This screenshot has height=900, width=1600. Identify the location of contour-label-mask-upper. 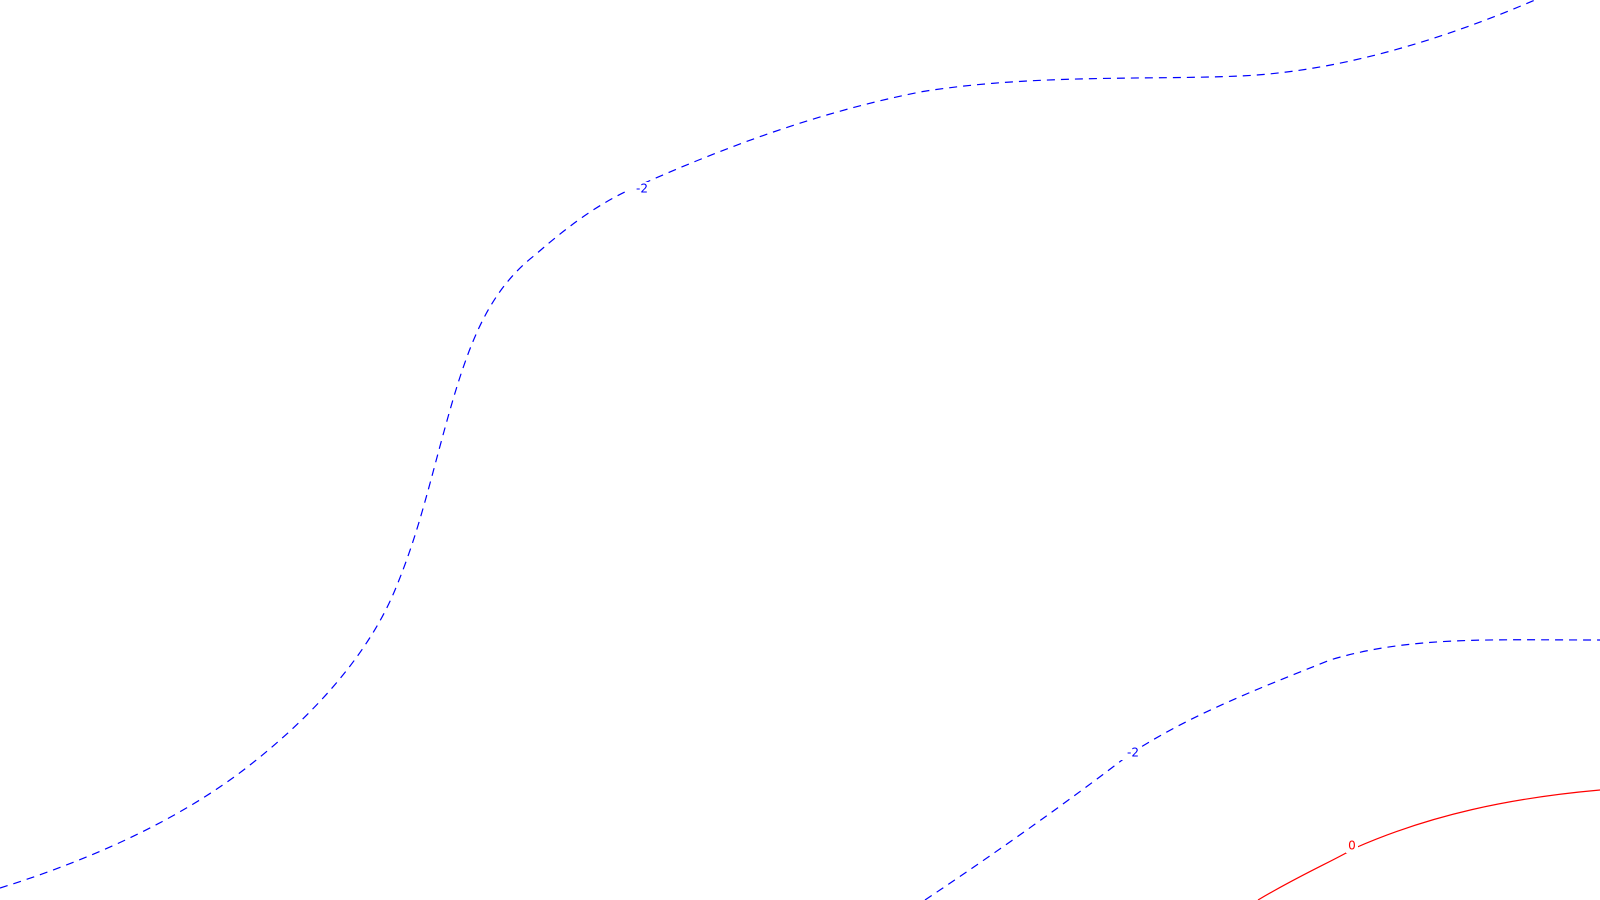
(638, 189).